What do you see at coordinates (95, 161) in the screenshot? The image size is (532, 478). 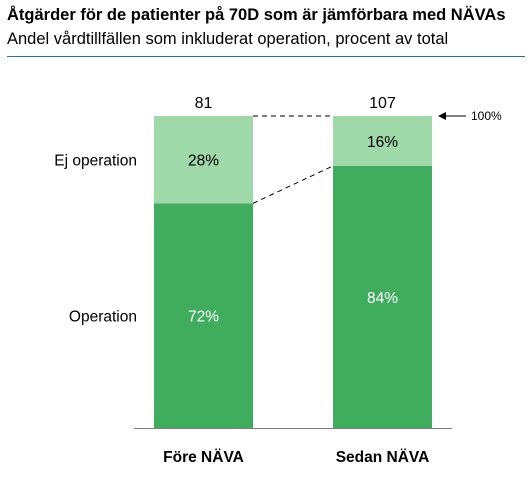 I see `legend-label-ej-operation: Ej operation` at bounding box center [95, 161].